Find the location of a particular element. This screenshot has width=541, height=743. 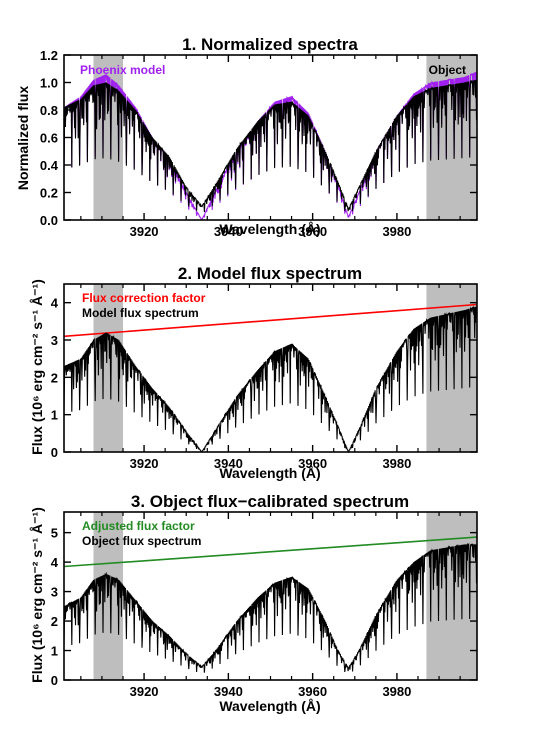

chart-title: 3. Object flux−calibrated spectrum is located at coordinates (270, 501).